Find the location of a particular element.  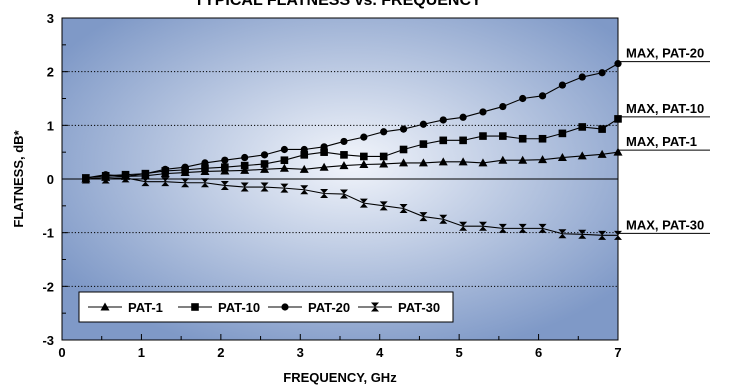

y-tick-label: 3 is located at coordinates (50, 18).